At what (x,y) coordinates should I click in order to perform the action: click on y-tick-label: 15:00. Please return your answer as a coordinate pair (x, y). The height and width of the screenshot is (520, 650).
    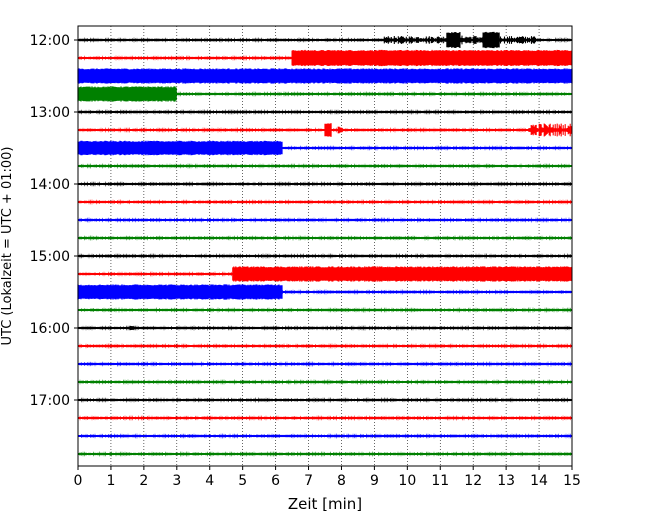
    Looking at the image, I should click on (50, 257).